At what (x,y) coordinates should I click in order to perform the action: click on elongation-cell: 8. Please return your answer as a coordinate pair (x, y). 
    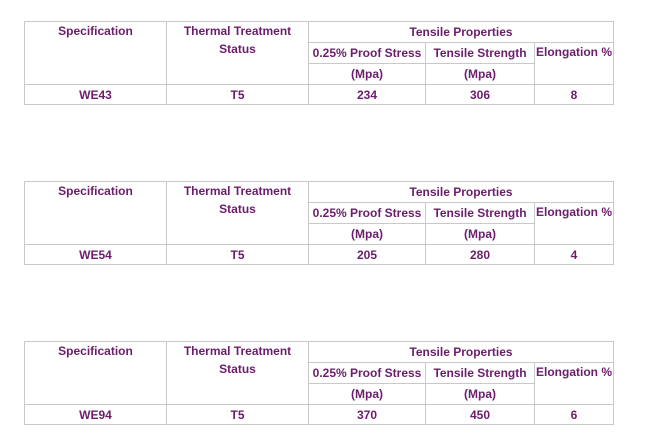
    Looking at the image, I should click on (574, 94).